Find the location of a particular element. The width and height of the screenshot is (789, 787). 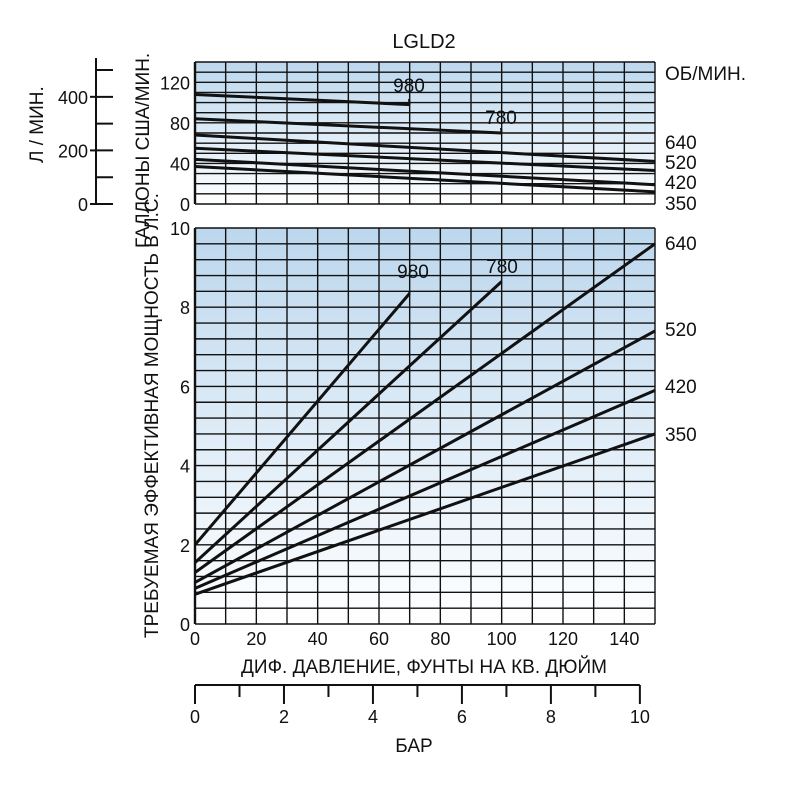

power-y-tick-label: 8 is located at coordinates (185, 308).